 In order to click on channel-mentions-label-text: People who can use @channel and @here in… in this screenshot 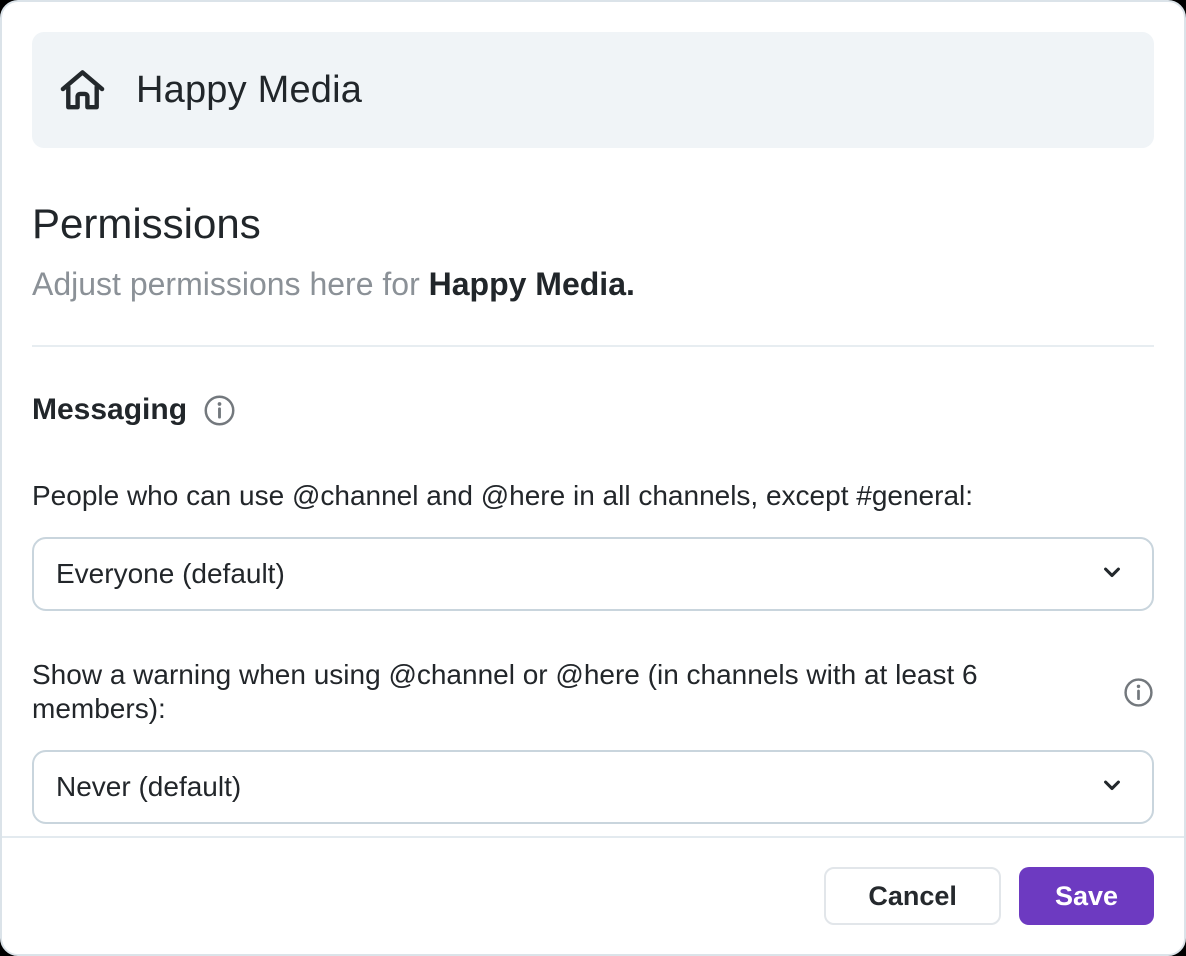, I will do `click(503, 495)`.